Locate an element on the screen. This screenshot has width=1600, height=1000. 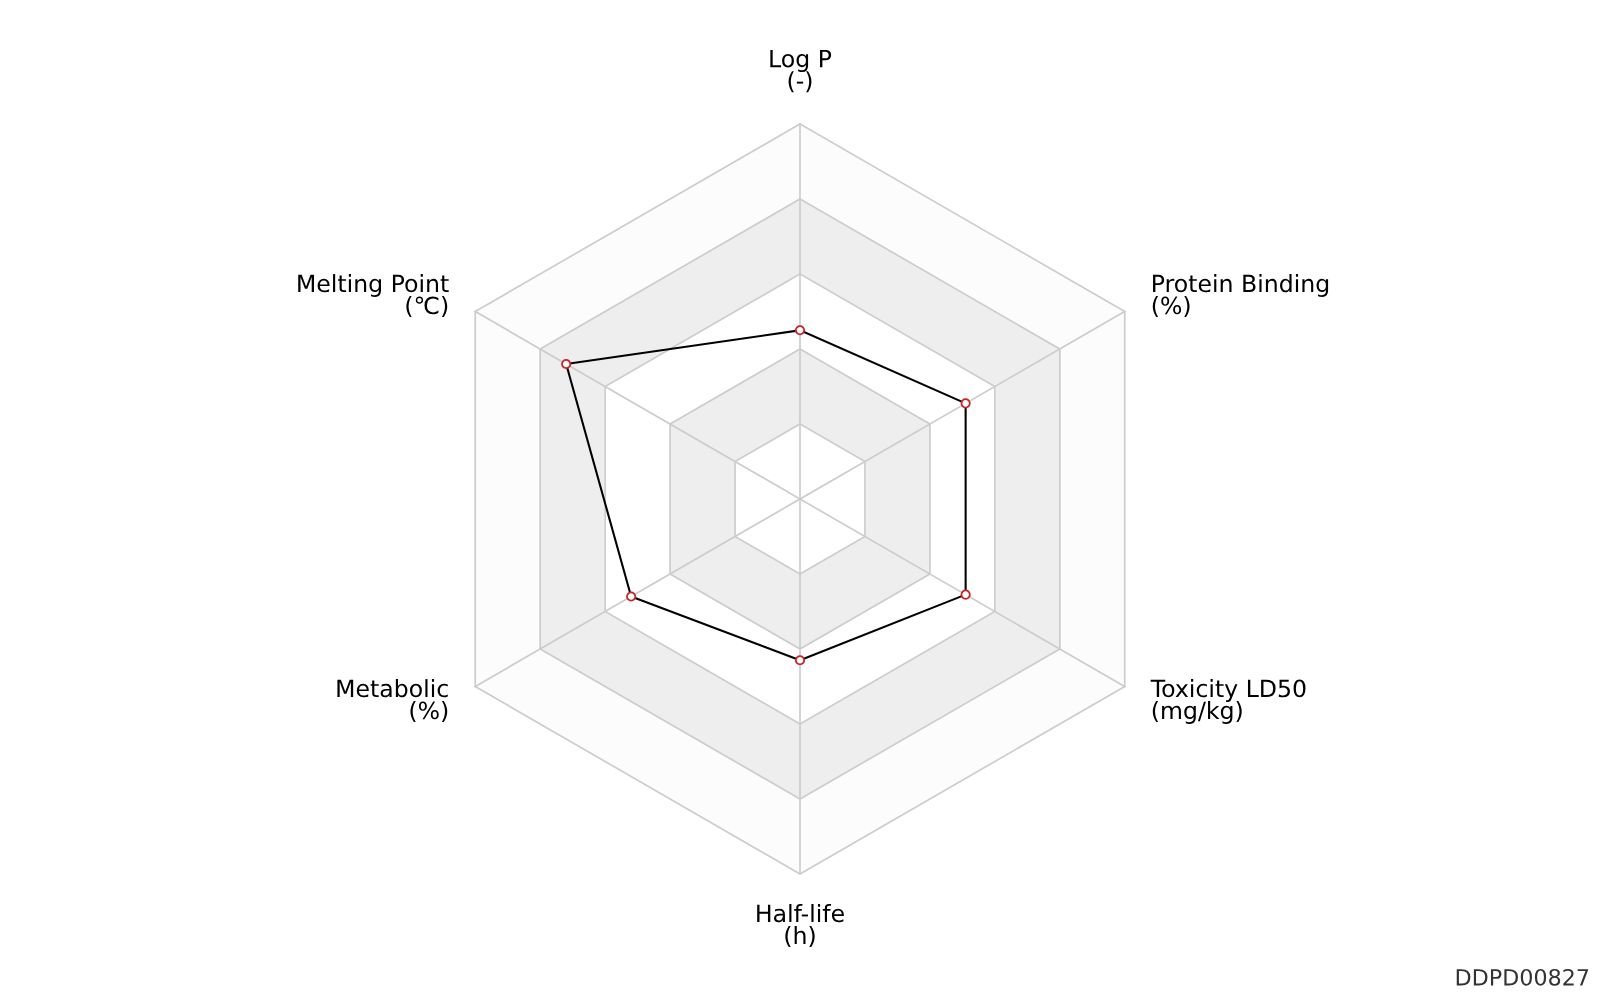
spoke-label: Melting Point (℃) is located at coordinates (373, 296).